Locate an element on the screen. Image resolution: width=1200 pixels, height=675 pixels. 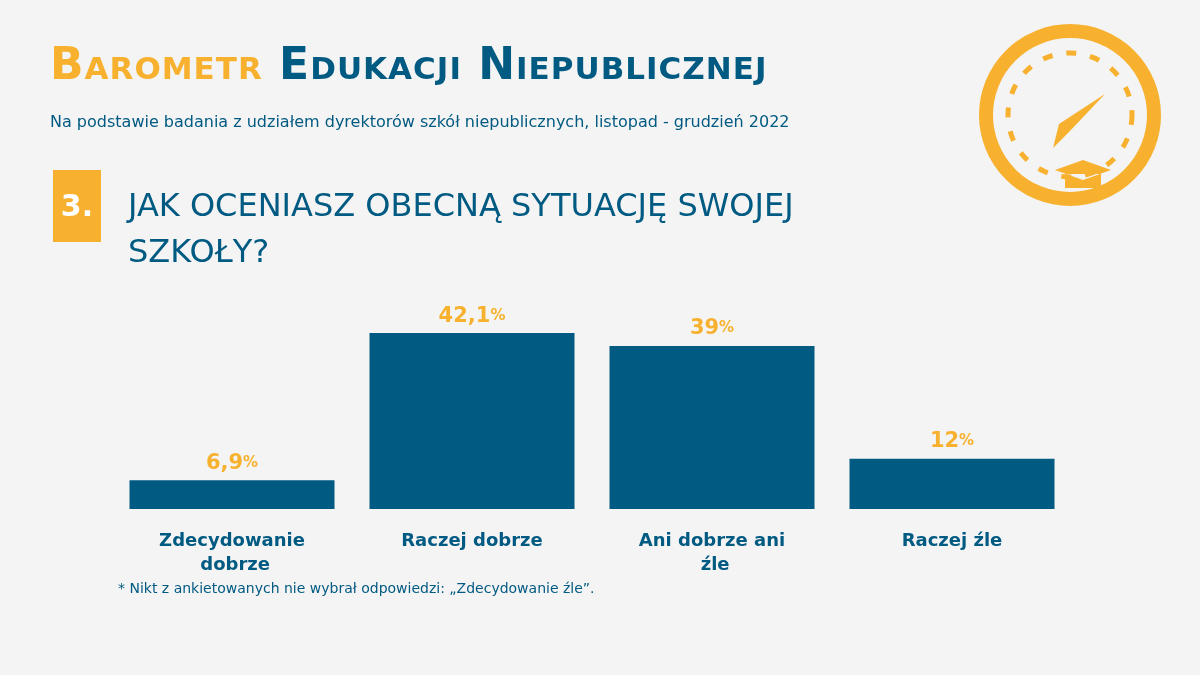
data-label: 42,1% is located at coordinates (472, 314).